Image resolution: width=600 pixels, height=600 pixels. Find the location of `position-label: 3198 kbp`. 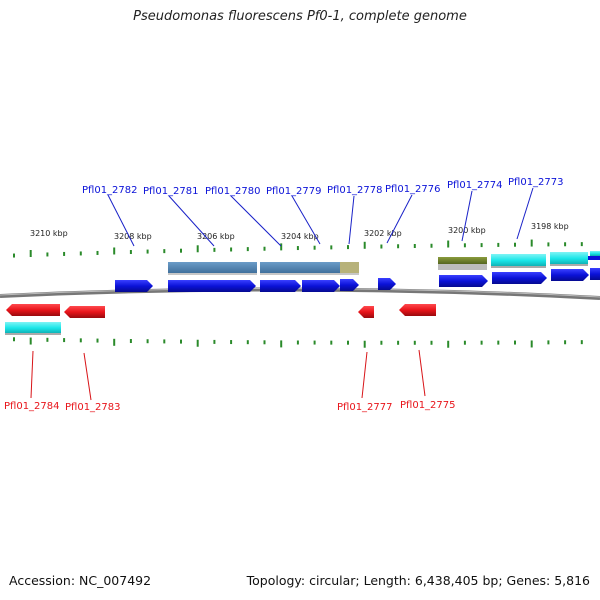

position-label: 3198 kbp is located at coordinates (550, 226).